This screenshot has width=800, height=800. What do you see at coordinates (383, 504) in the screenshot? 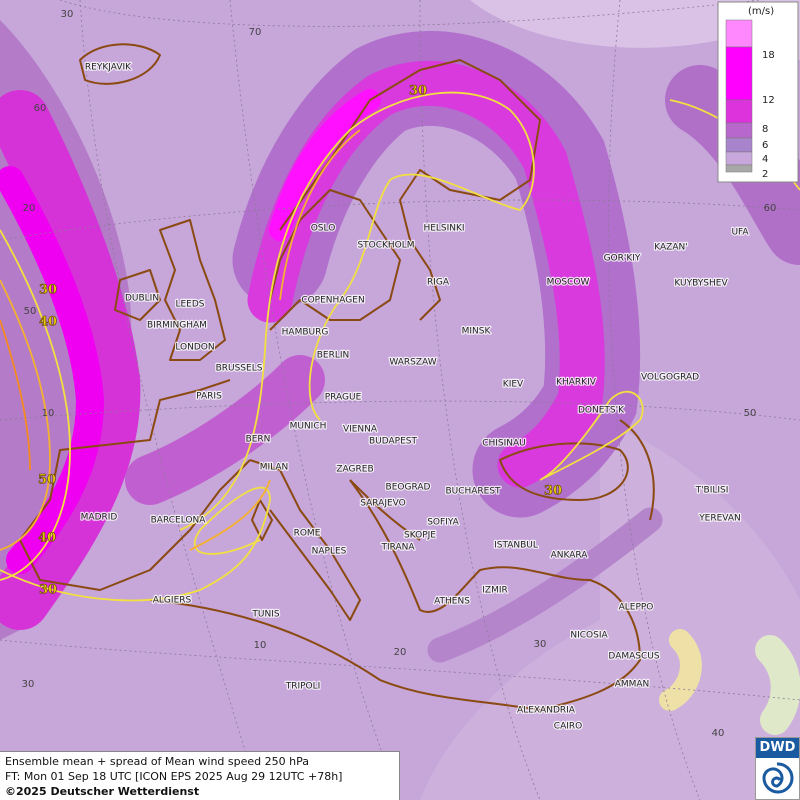
I see `city-label: SARAJEVO` at bounding box center [383, 504].